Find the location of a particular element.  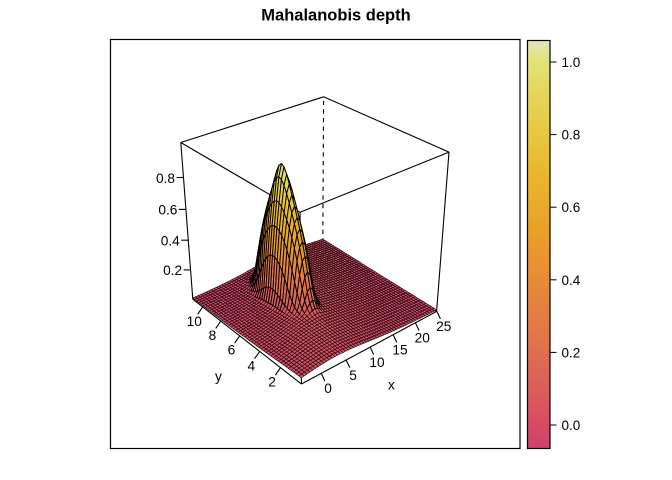

svg-text: 8 is located at coordinates (213, 335).